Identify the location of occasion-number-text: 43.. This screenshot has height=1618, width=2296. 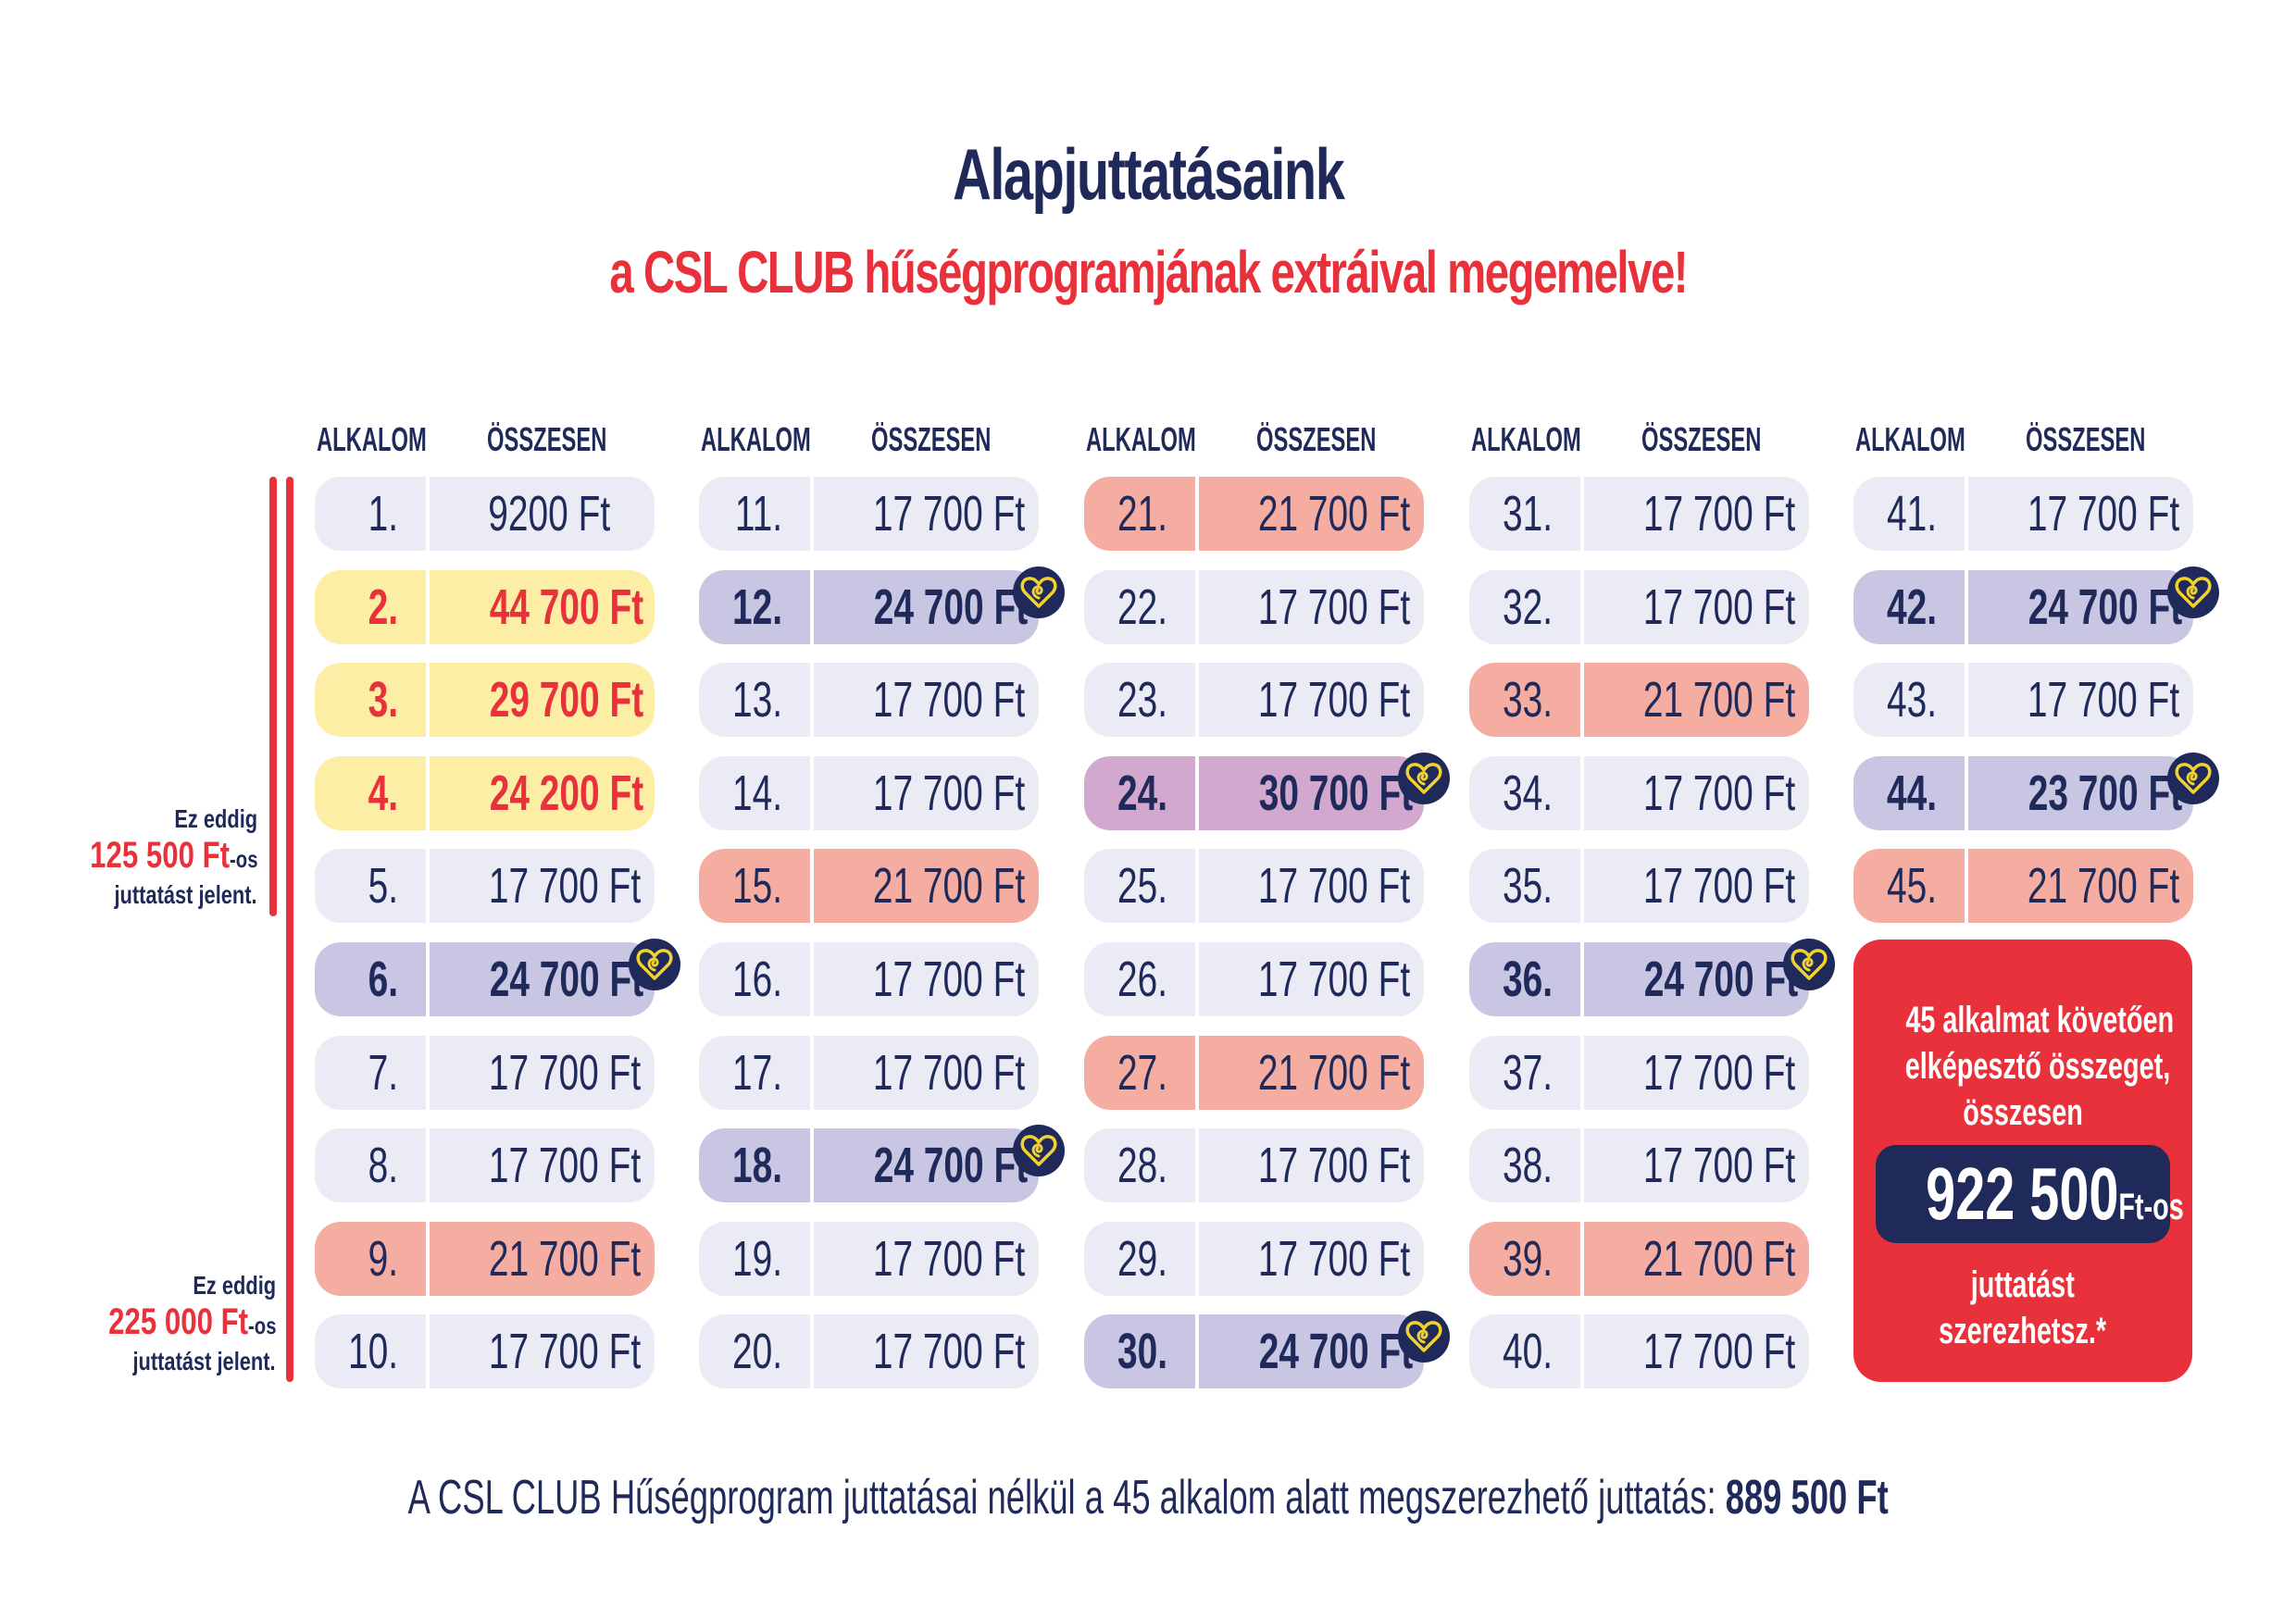
(1911, 700).